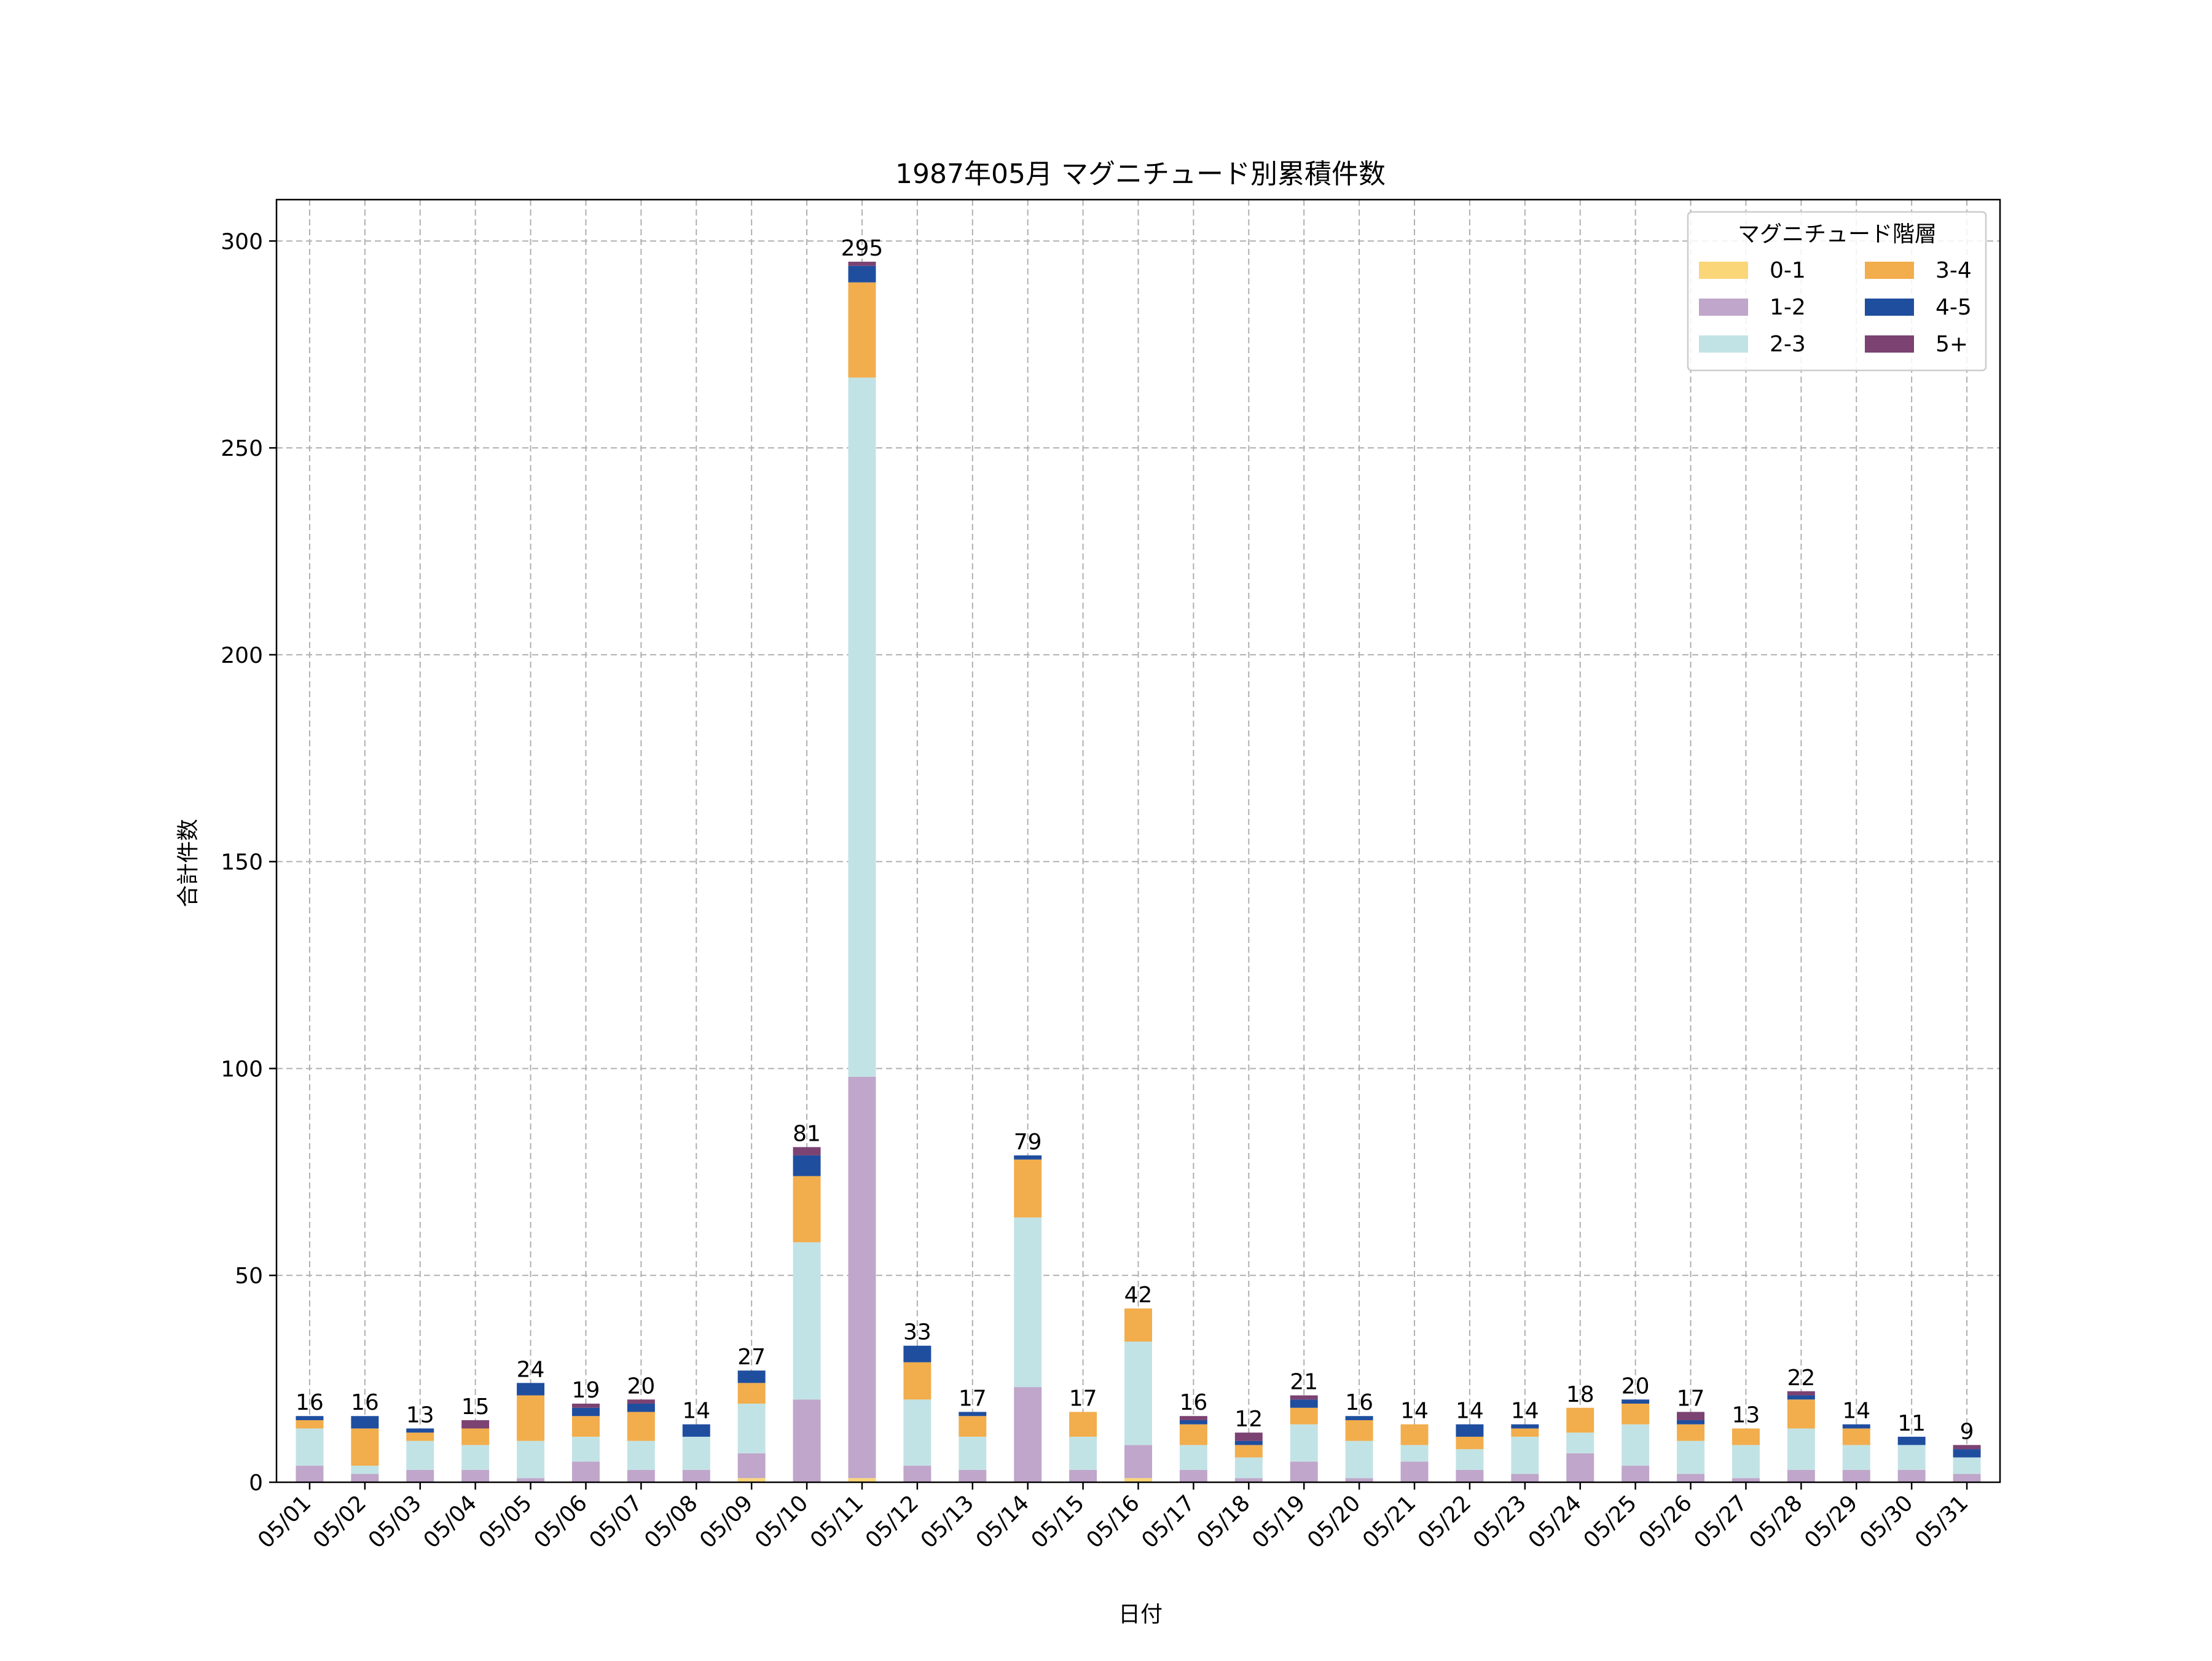 This screenshot has width=2212, height=1661. I want to click on bar-total-label: 81, so click(807, 1133).